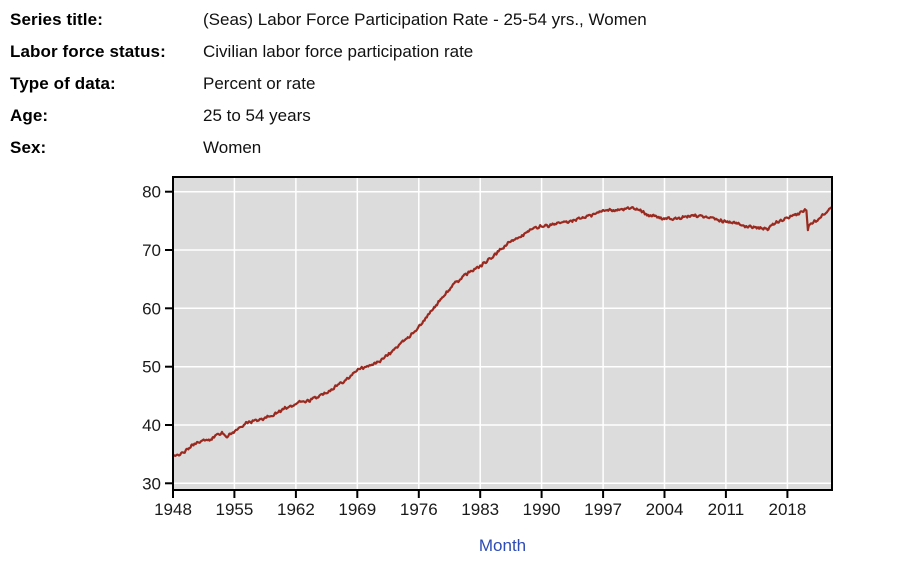  What do you see at coordinates (56, 19) in the screenshot?
I see `meta-label: Series title:` at bounding box center [56, 19].